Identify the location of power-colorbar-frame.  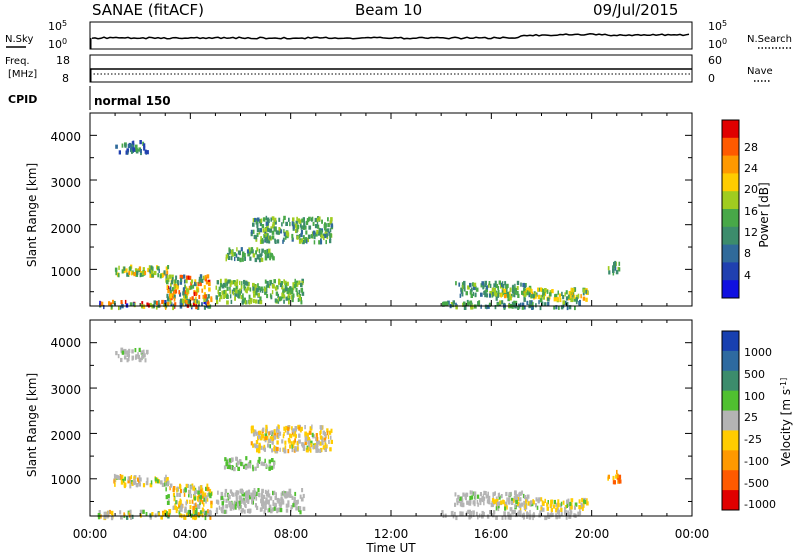
(730, 209).